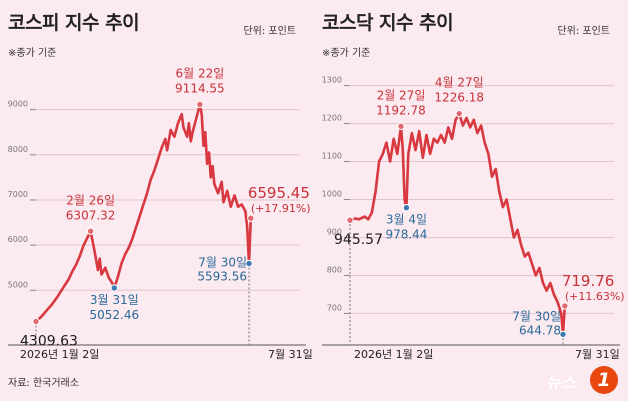 Image resolution: width=628 pixels, height=401 pixels. I want to click on value-label: 9114.55, so click(200, 88).